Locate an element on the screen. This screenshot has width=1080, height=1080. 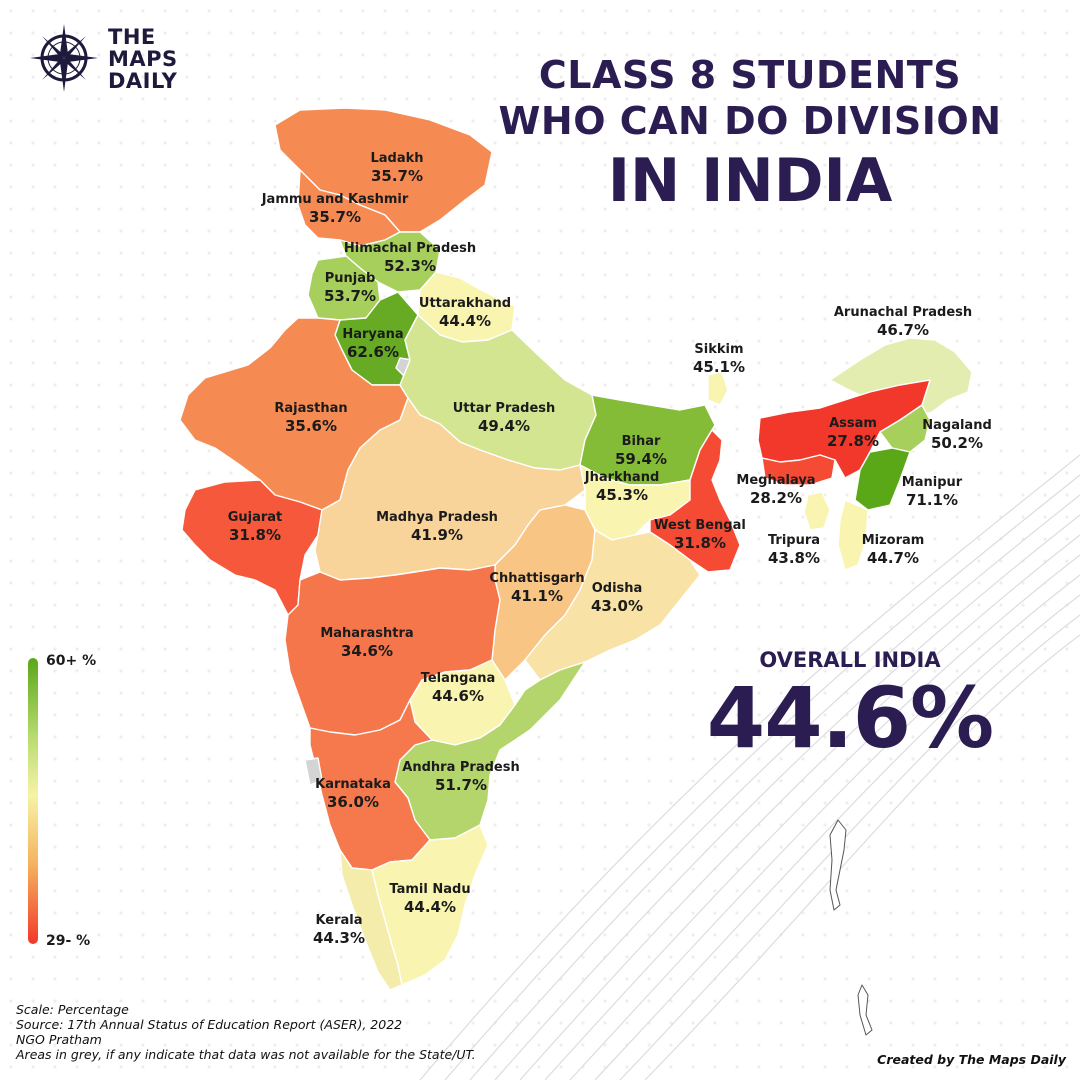
state-name: Ladakh is located at coordinates (397, 158).